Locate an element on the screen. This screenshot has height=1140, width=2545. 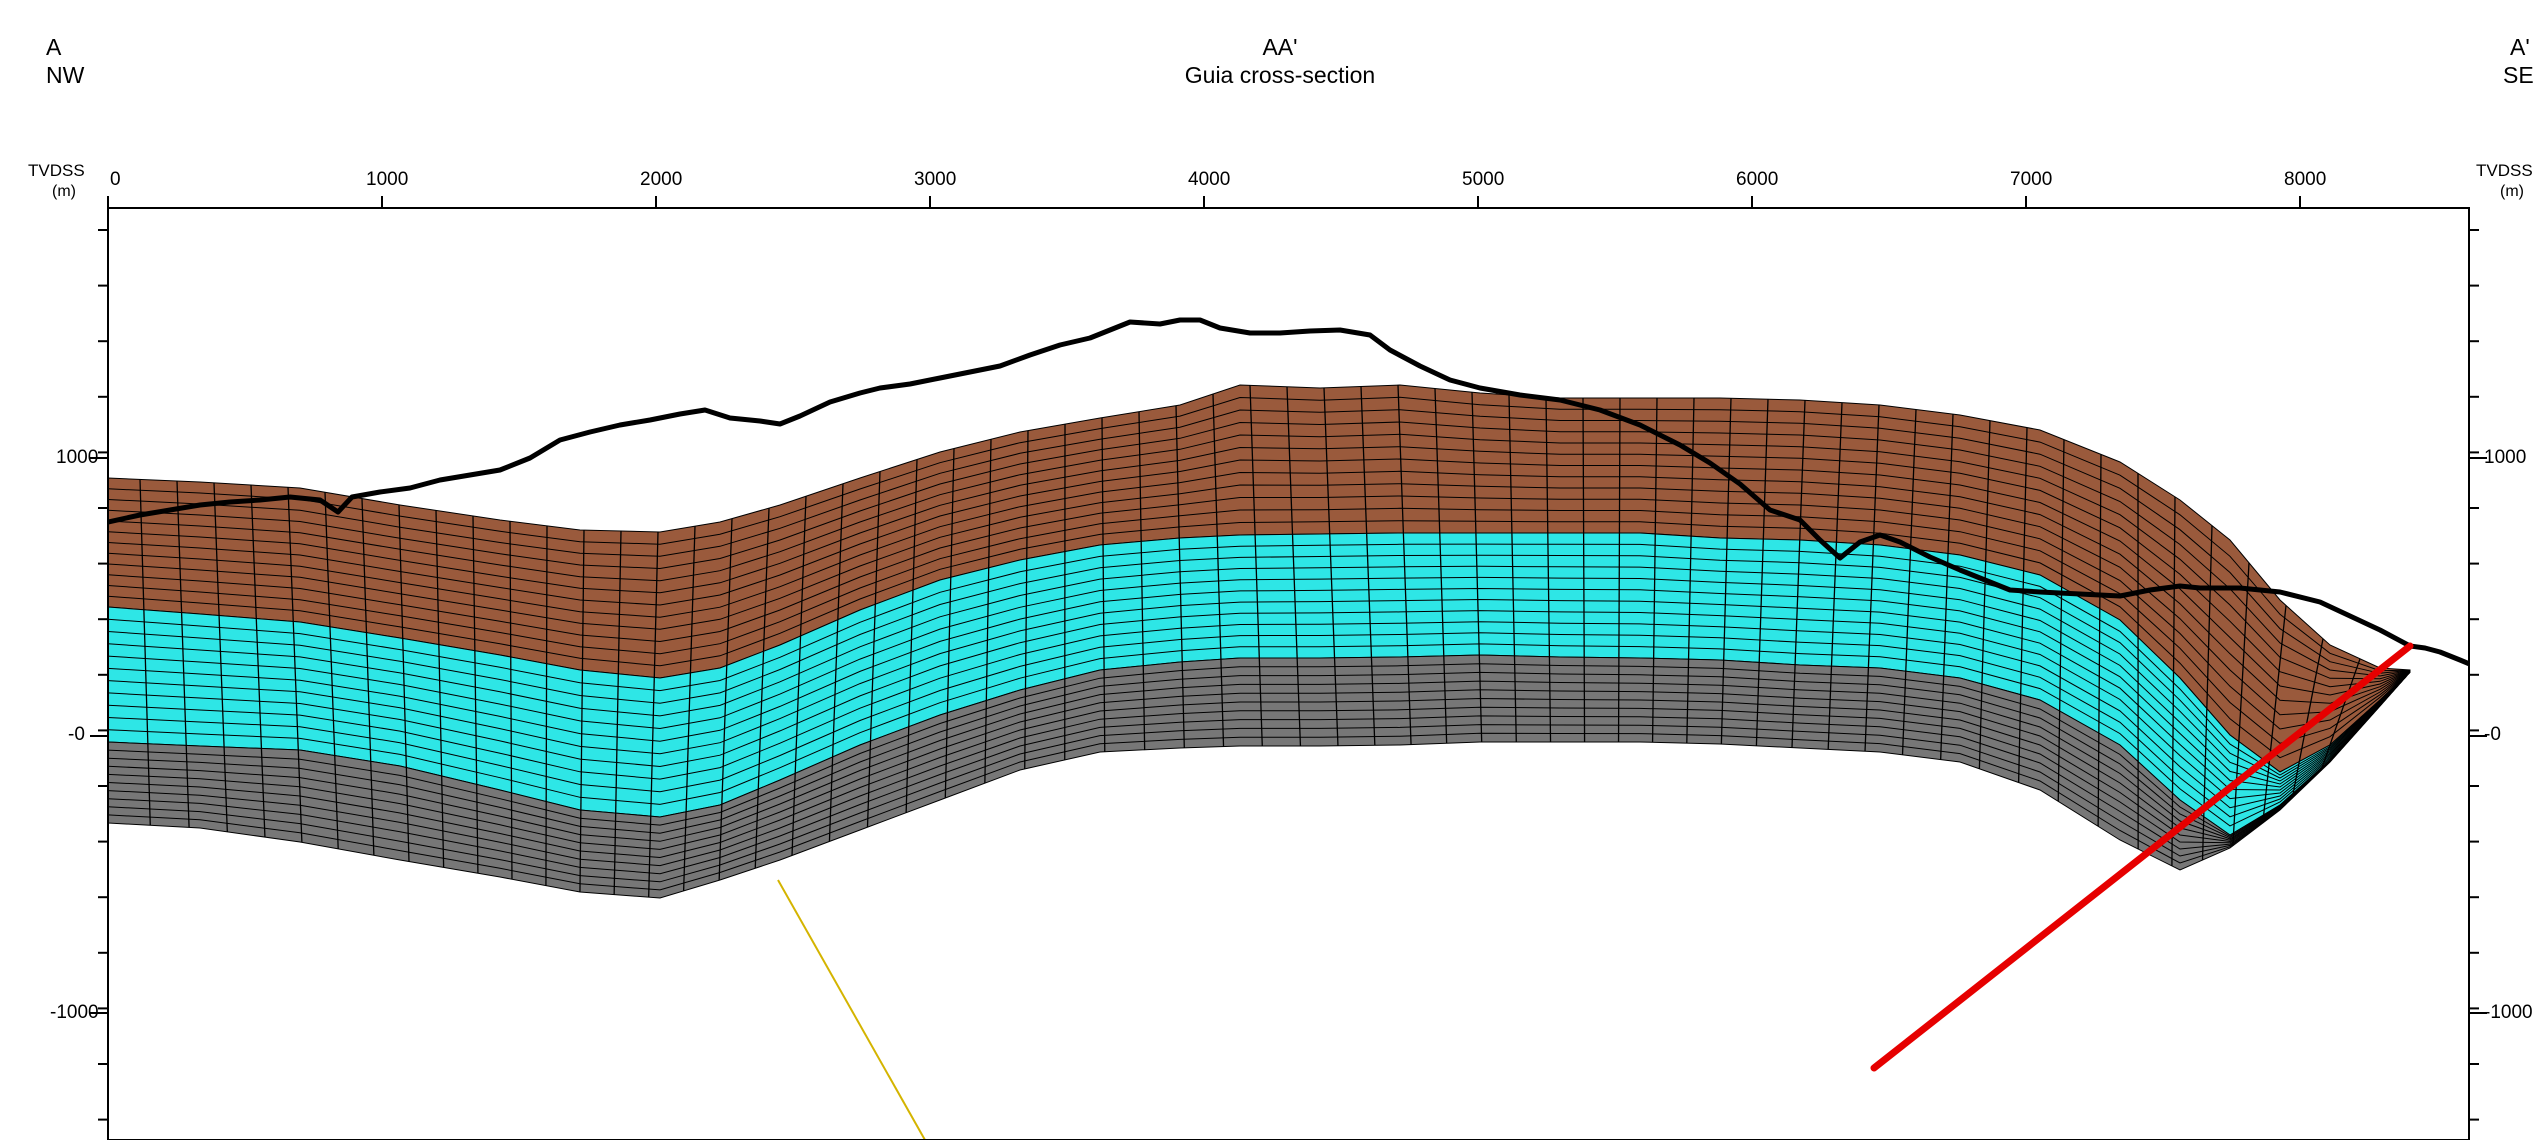
x-tick-label: 1000 is located at coordinates (387, 179).